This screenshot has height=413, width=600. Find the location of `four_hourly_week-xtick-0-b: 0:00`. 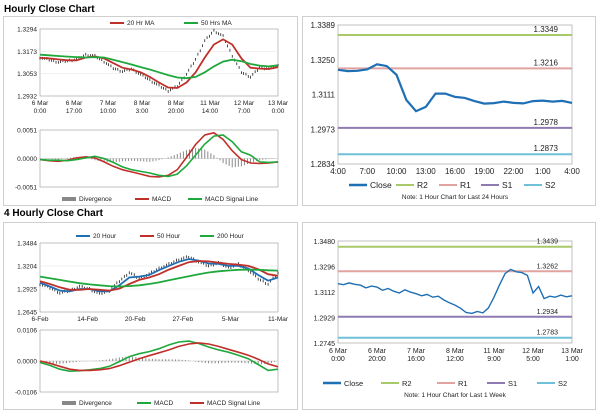

four_hourly_week-xtick-0-b: 0:00 is located at coordinates (338, 359).